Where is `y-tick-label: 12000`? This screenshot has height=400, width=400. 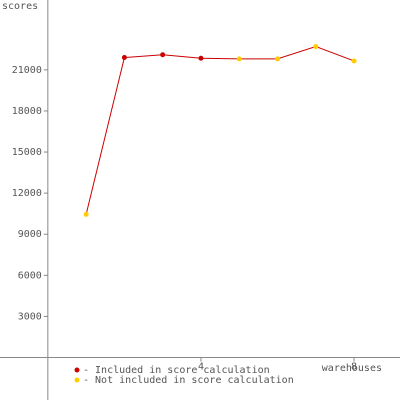 y-tick-label: 12000 is located at coordinates (27, 193).